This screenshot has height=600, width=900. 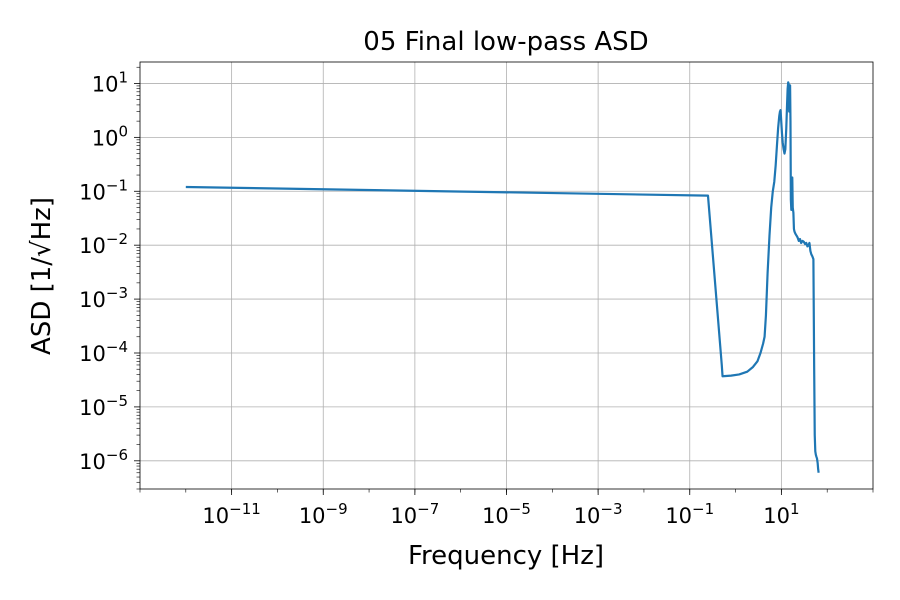 What do you see at coordinates (505, 42) in the screenshot?
I see `chart-title: 05 Final low-pass ASD` at bounding box center [505, 42].